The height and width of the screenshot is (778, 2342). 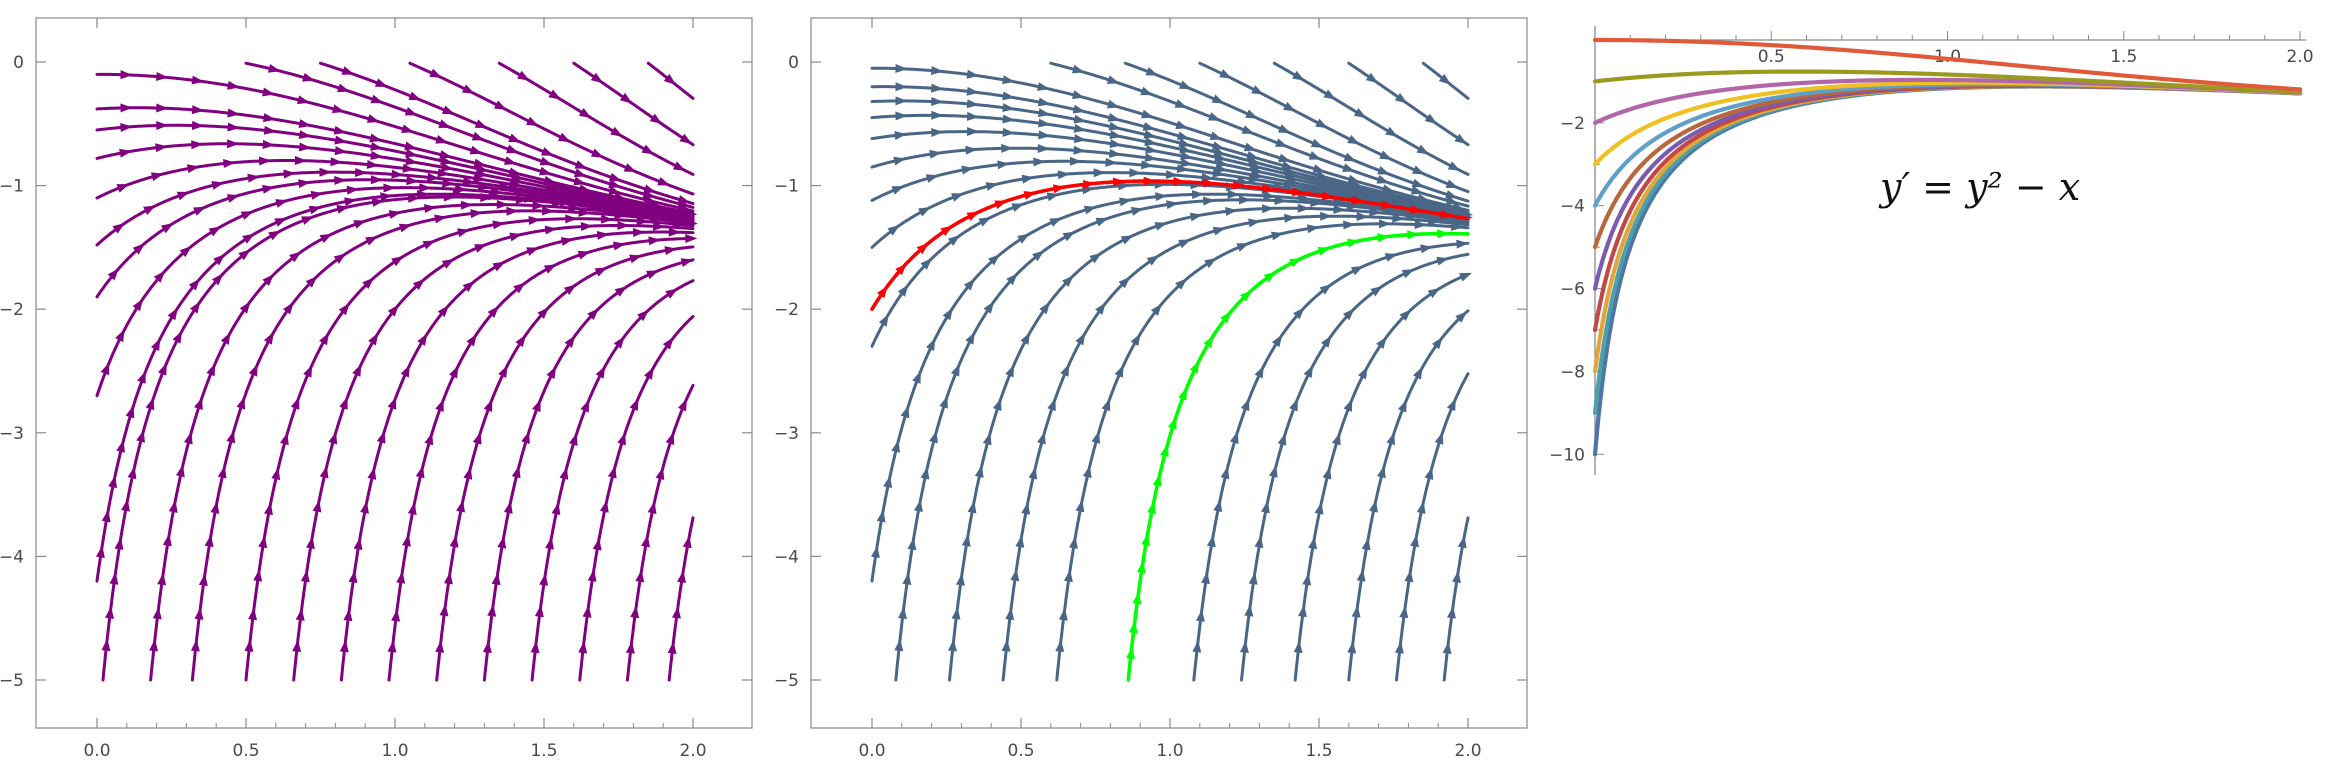 What do you see at coordinates (12, 310) in the screenshot?
I see `y-tick-label: −2` at bounding box center [12, 310].